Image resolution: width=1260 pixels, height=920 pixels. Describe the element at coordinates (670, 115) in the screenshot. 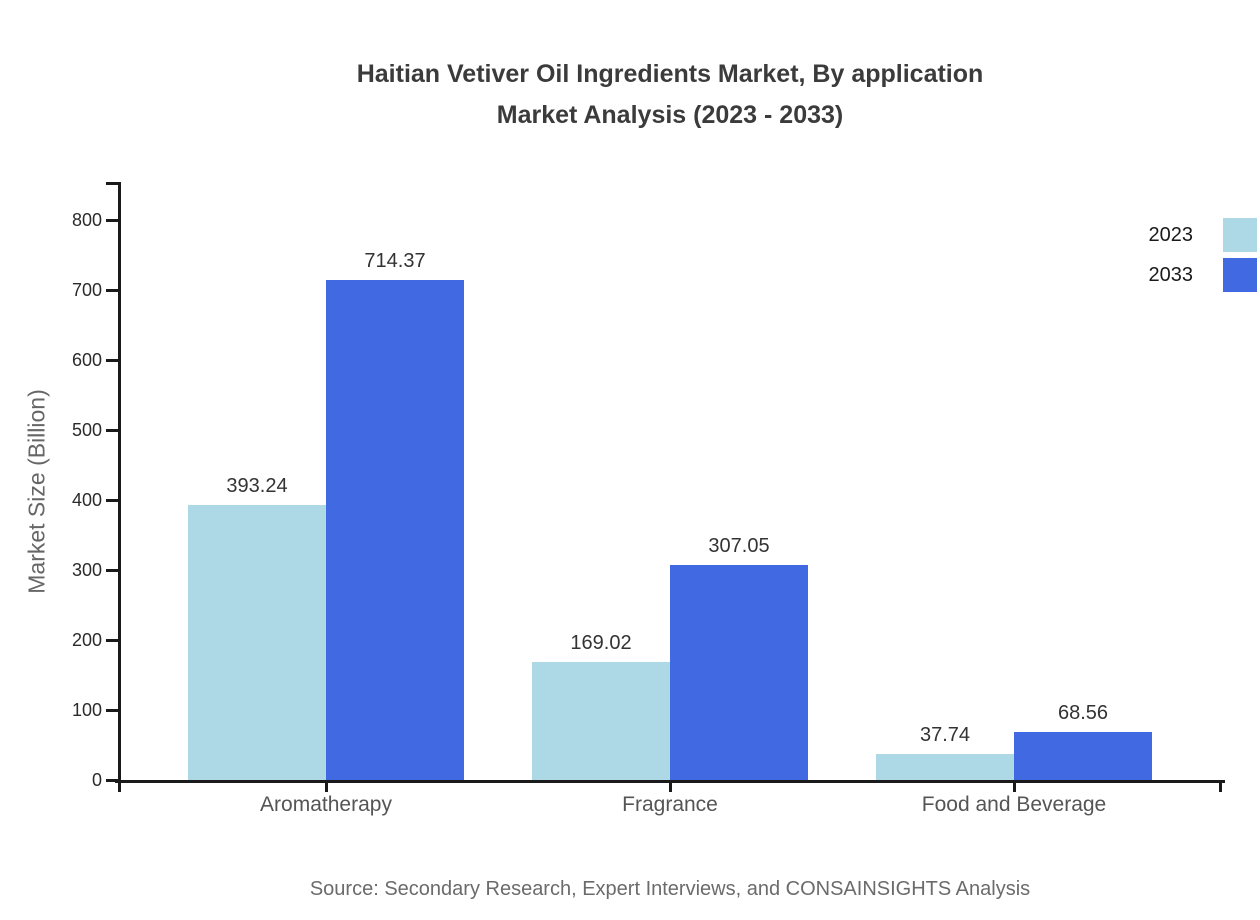

I see `chart-title-line-2: Market Analysis (2023 - 2033)` at that location.